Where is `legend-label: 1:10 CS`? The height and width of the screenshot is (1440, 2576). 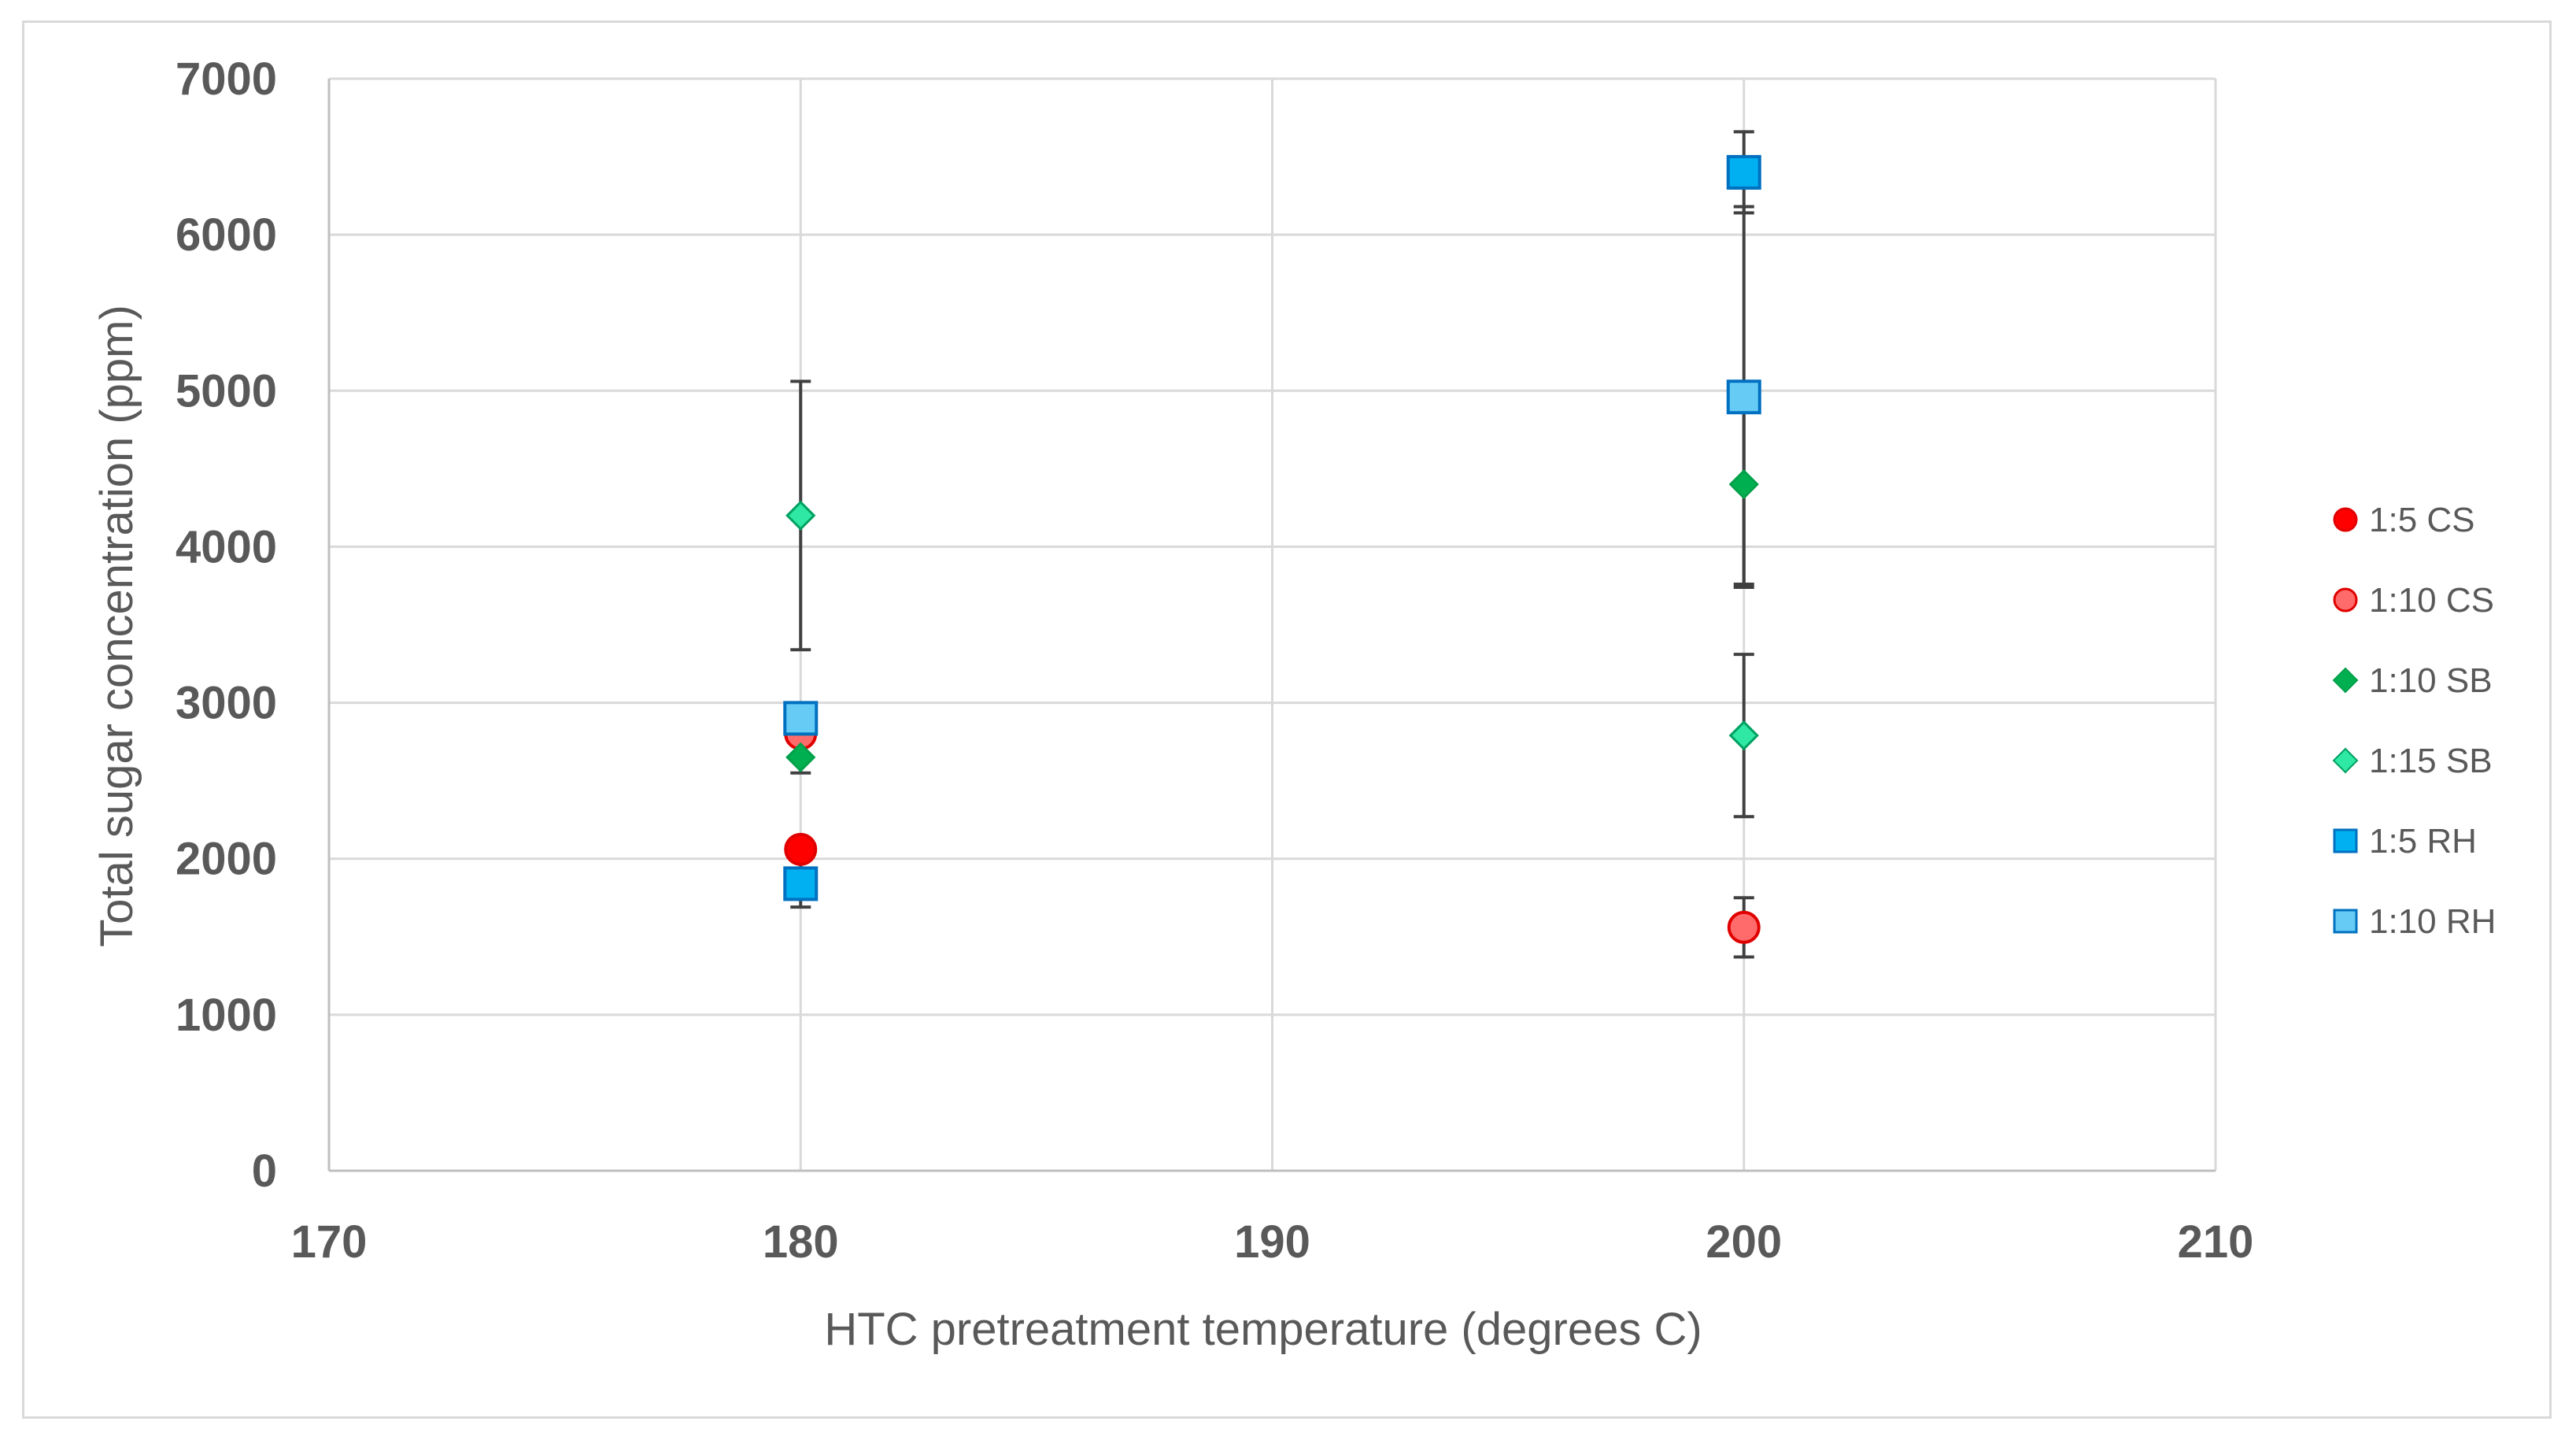
legend-label: 1:10 CS is located at coordinates (2431, 600).